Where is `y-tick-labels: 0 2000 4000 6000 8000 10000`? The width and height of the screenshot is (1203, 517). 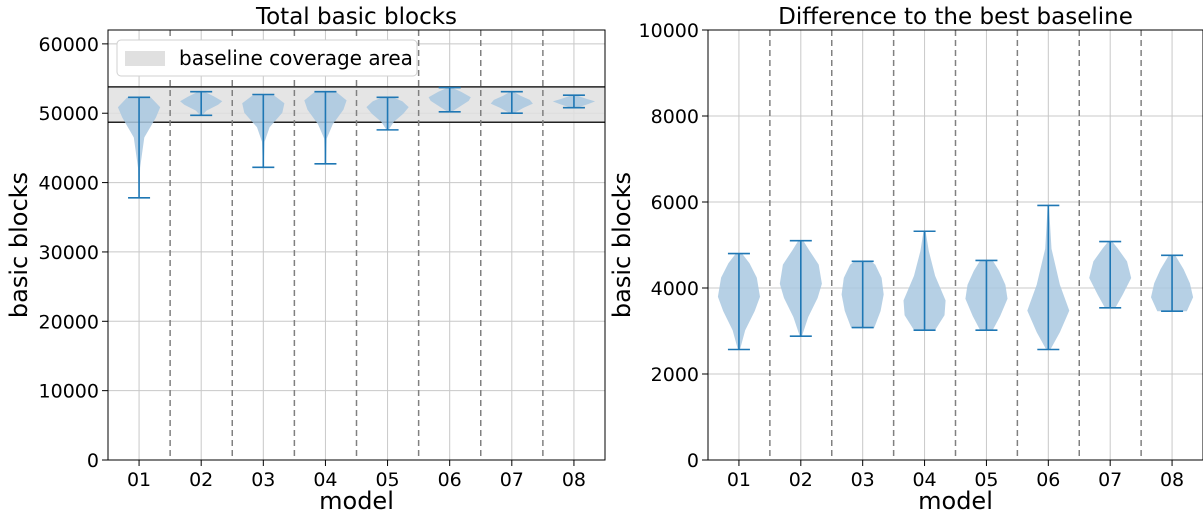 y-tick-labels: 0 2000 4000 6000 8000 10000 is located at coordinates (673, 246).